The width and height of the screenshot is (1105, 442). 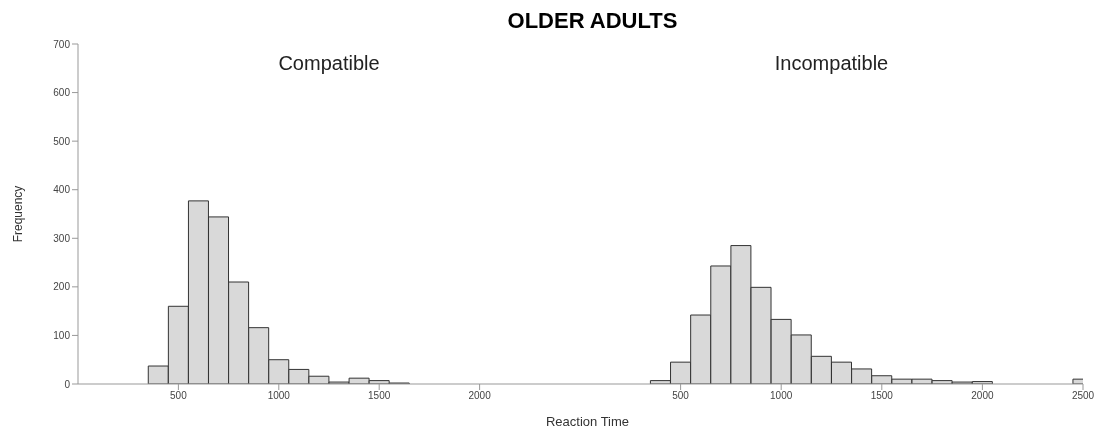 I want to click on y-axis-title: Frequency, so click(x=18, y=214).